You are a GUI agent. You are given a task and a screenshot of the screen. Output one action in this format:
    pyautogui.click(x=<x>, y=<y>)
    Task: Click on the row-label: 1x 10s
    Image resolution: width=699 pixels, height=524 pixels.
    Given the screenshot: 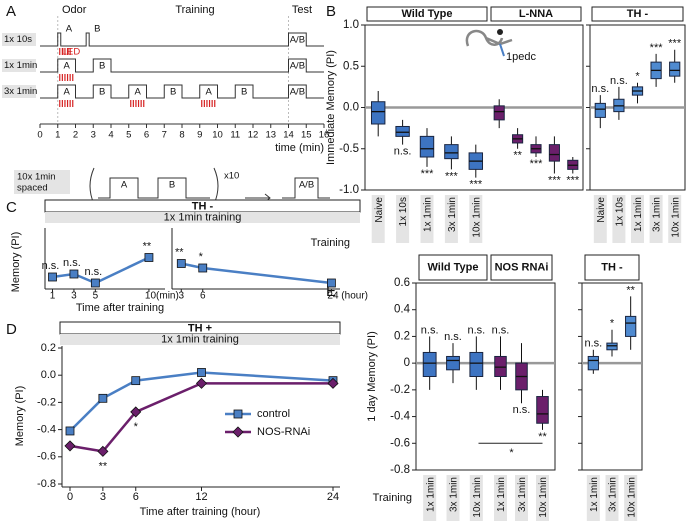 What is the action you would take?
    pyautogui.click(x=18, y=39)
    